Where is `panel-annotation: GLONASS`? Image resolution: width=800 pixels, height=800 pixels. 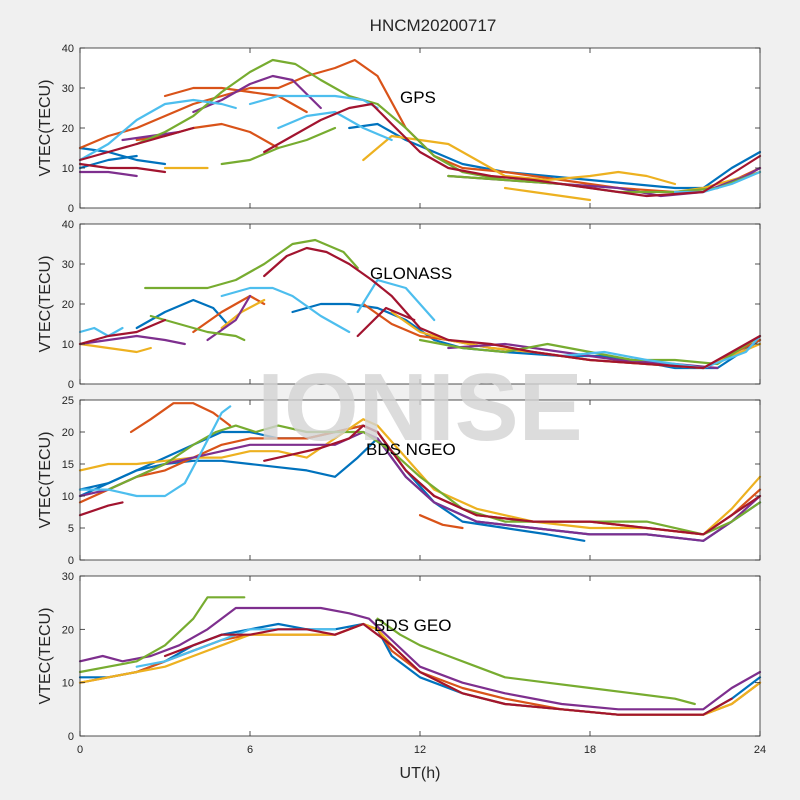 panel-annotation: GLONASS is located at coordinates (411, 273).